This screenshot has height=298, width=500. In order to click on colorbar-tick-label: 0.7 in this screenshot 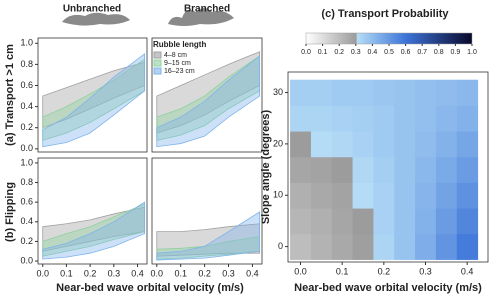, I will do `click(422, 52)`.